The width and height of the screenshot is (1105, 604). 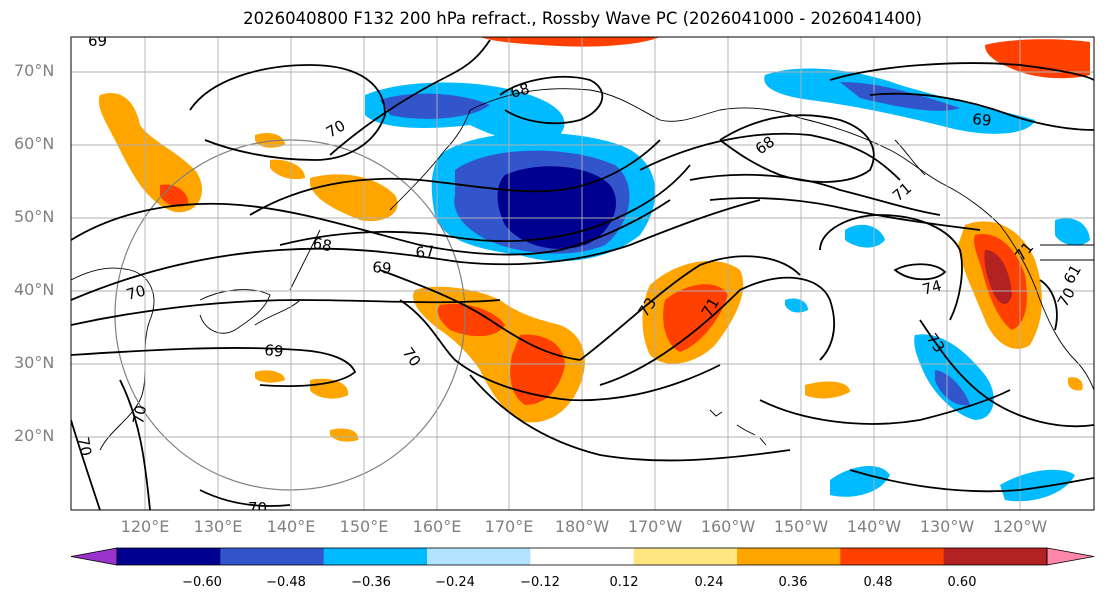 I want to click on negative-core, so click(x=556, y=207).